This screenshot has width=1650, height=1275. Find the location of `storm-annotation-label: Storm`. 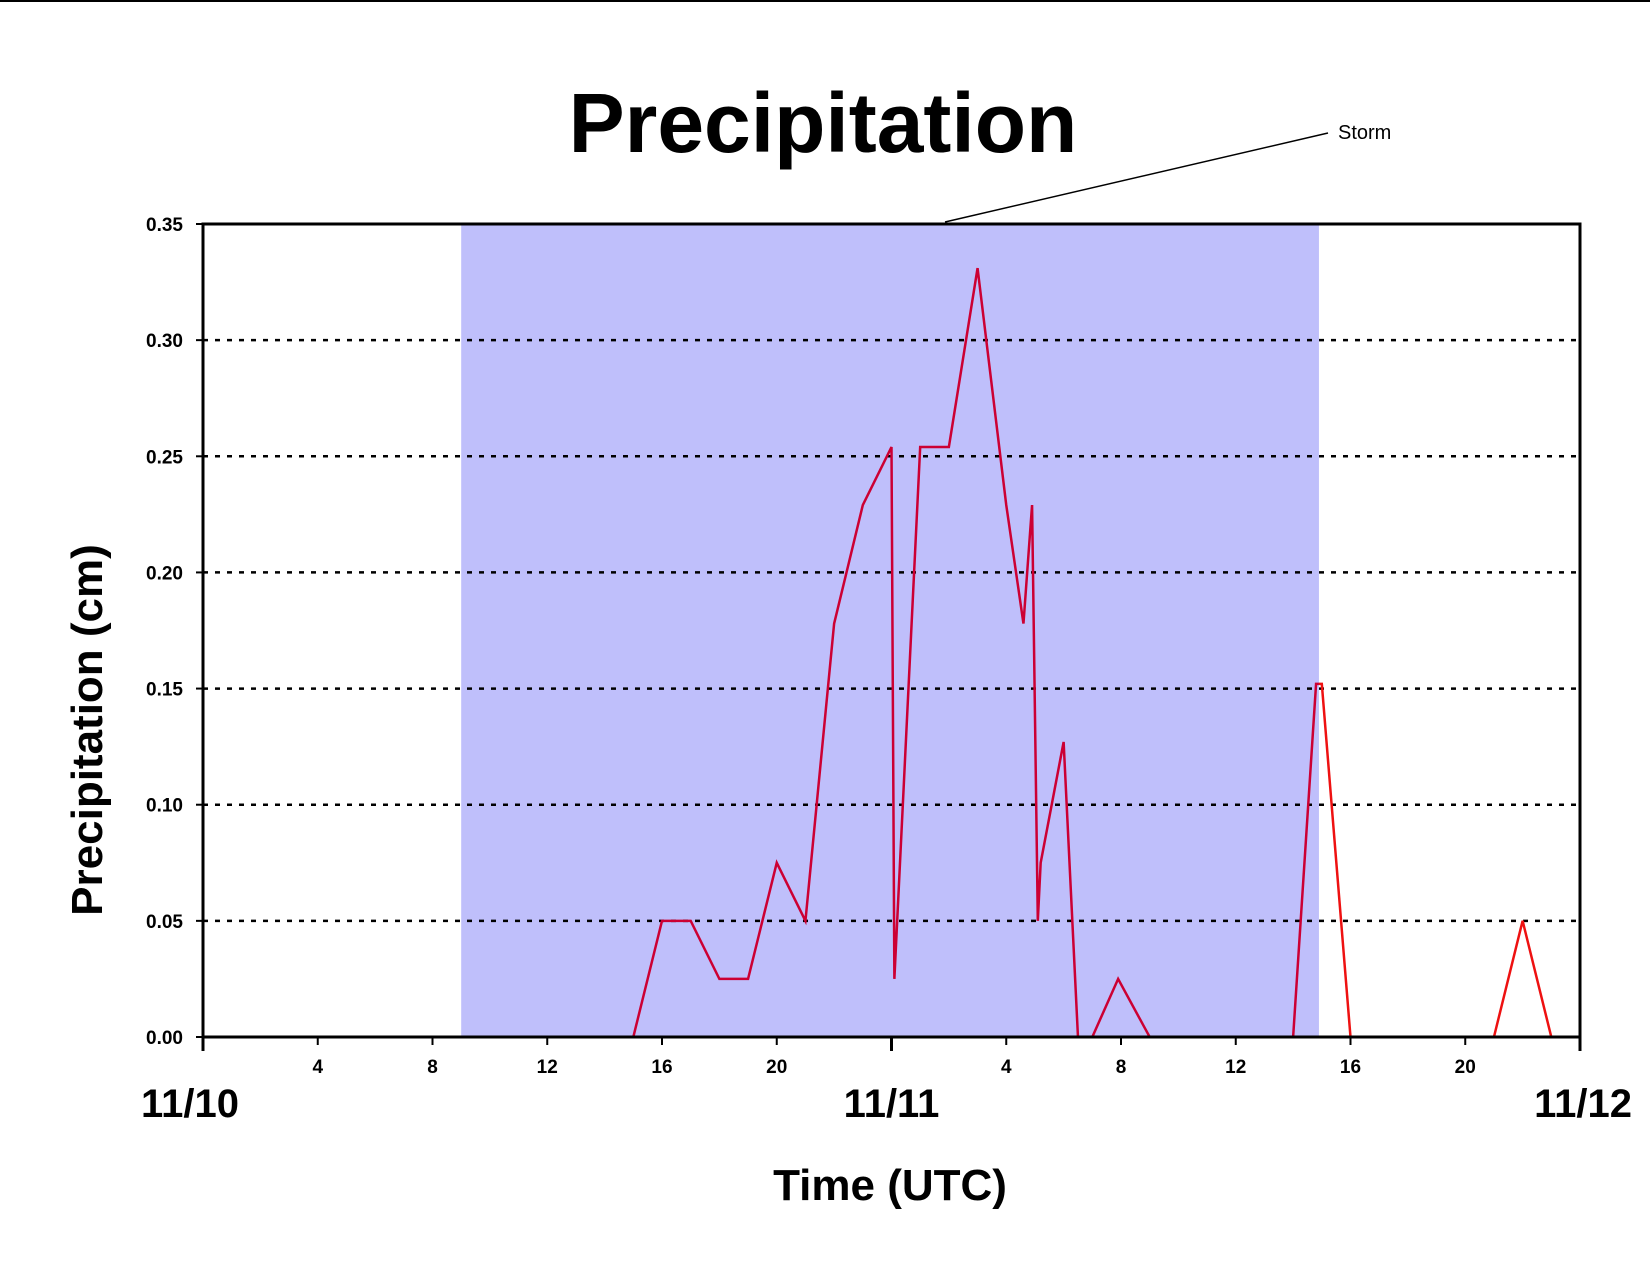

storm-annotation-label: Storm is located at coordinates (1364, 133).